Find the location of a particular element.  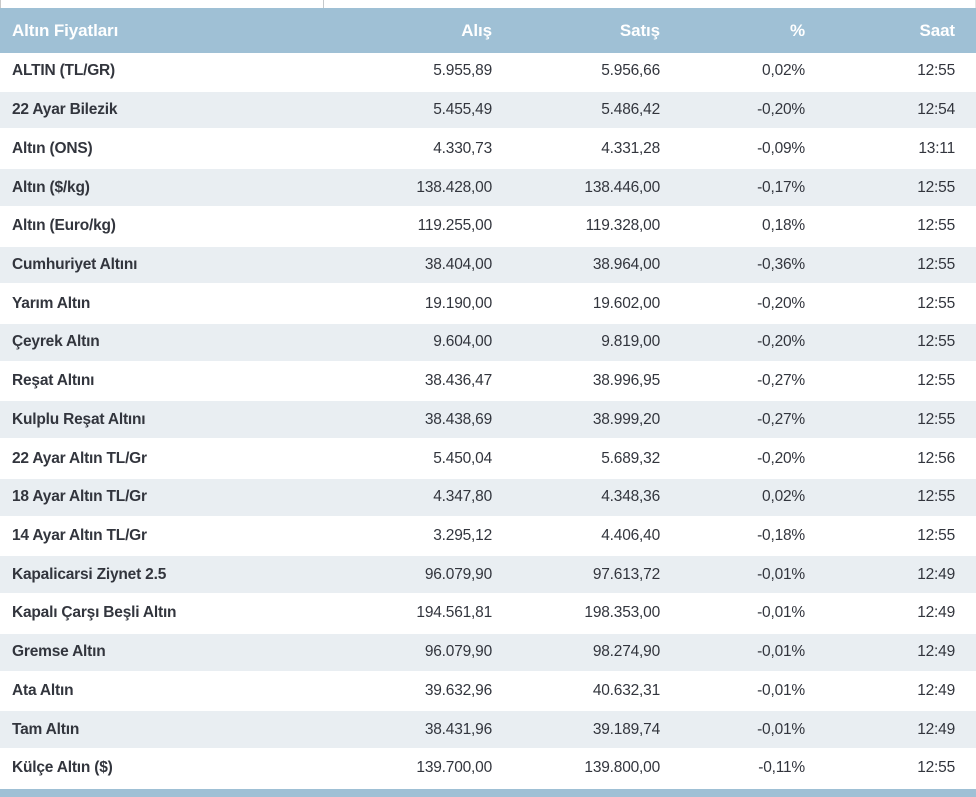

row-name-cell: Kapalı Çarşı Beşli Altın is located at coordinates (94, 613).